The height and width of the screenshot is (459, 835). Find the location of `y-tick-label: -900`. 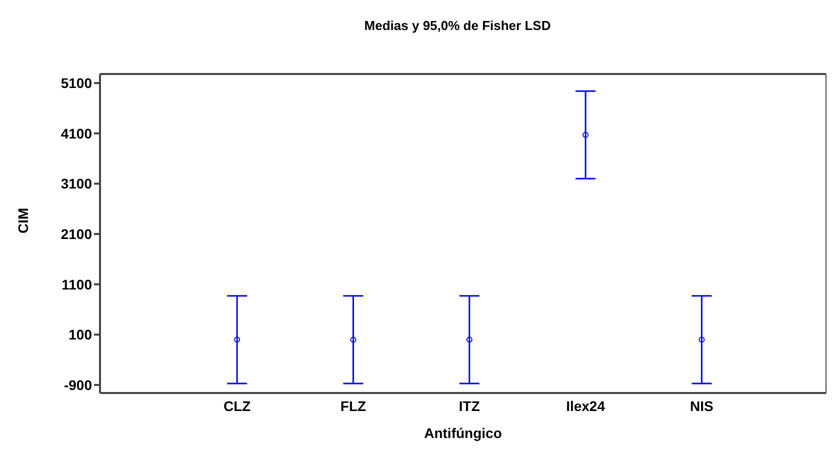

y-tick-label: -900 is located at coordinates (78, 384).